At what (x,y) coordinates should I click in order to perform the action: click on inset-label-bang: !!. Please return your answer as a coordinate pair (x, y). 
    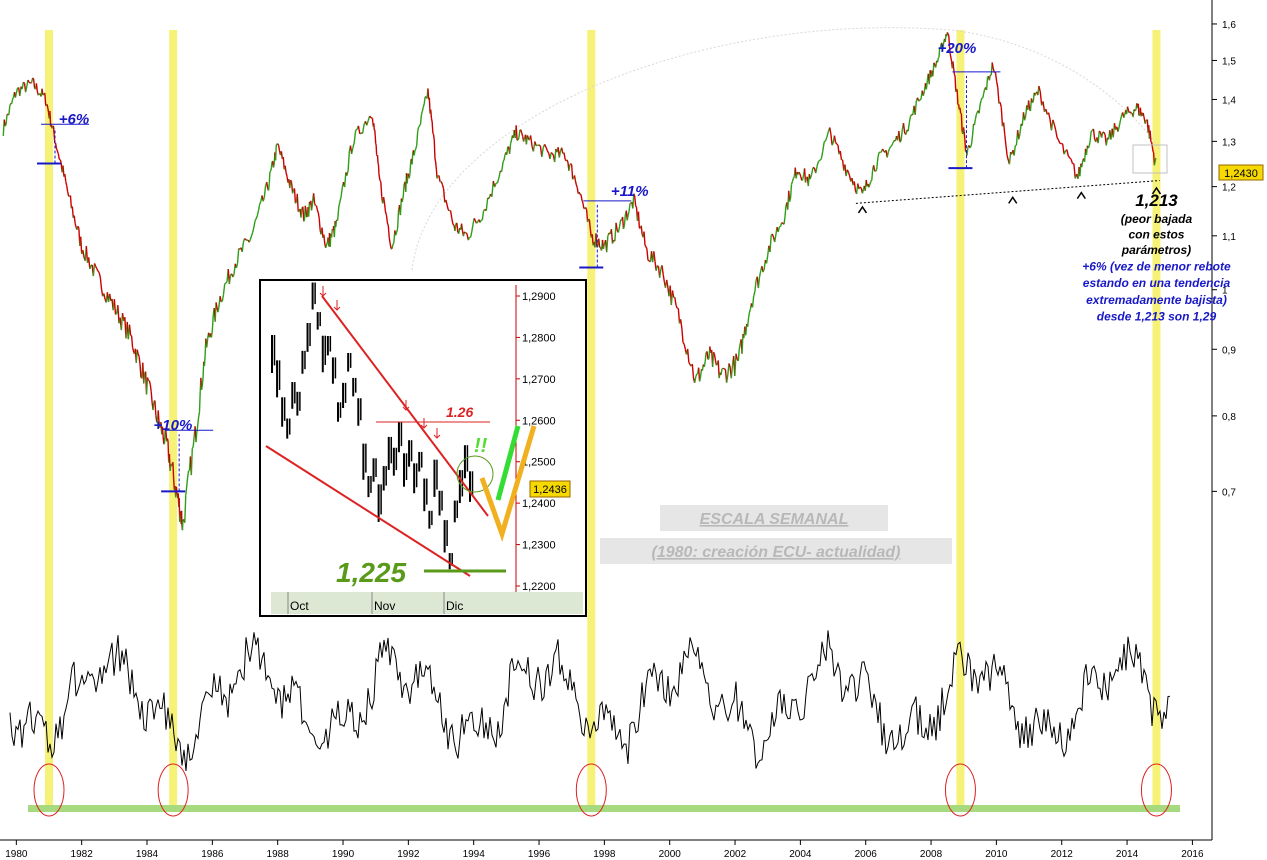
    Looking at the image, I should click on (481, 446).